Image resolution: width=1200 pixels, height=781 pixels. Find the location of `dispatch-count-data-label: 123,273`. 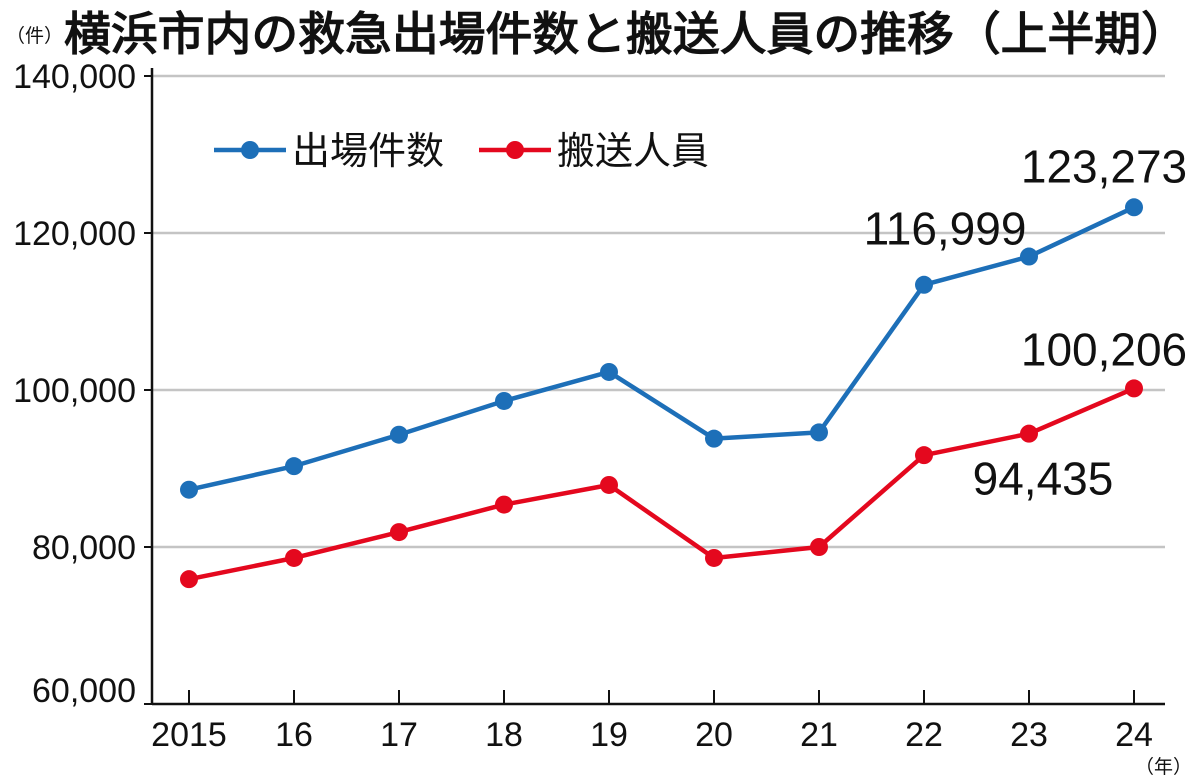

dispatch-count-data-label: 123,273 is located at coordinates (1104, 166).